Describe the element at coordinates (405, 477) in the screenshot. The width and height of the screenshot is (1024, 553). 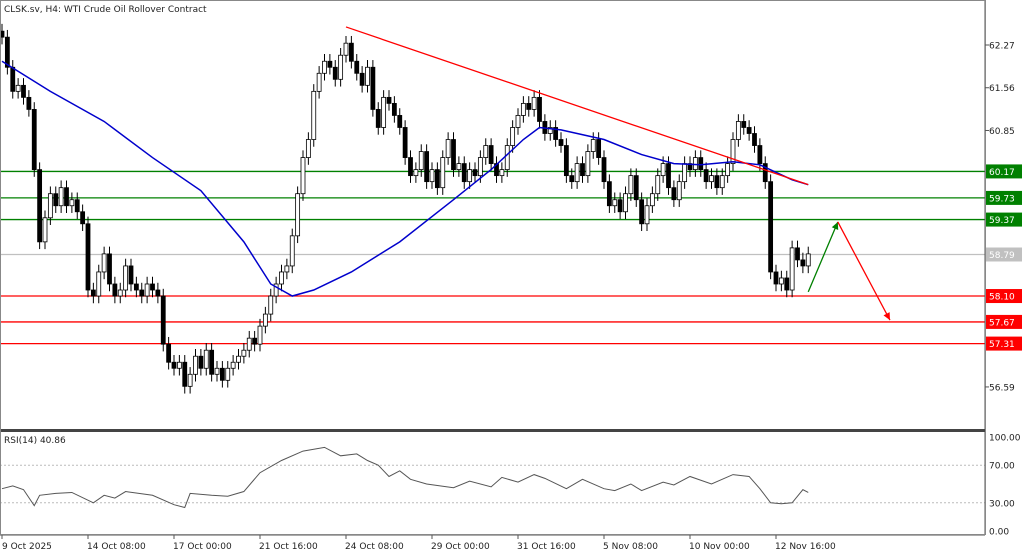
I see `rsi-line` at that location.